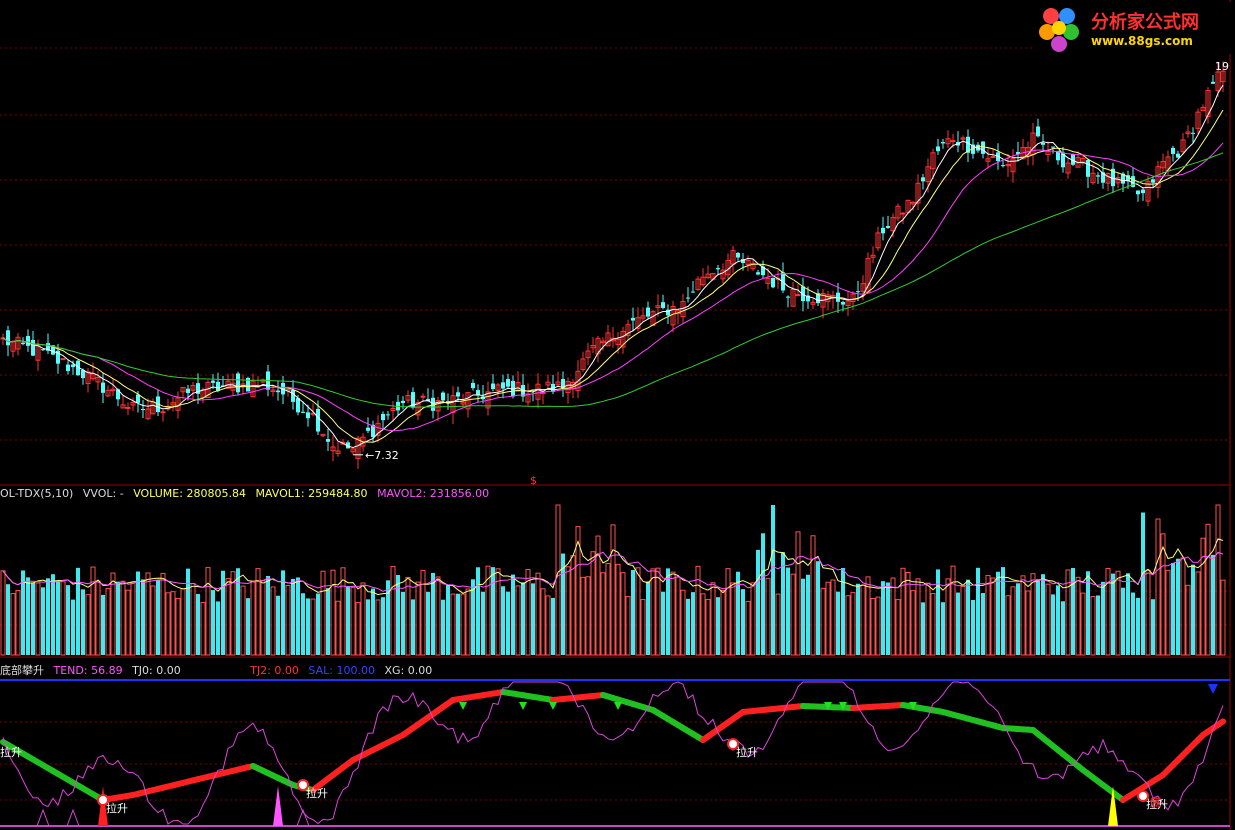 The width and height of the screenshot is (1235, 830). I want to click on low-price-label: ←7.32, so click(382, 455).